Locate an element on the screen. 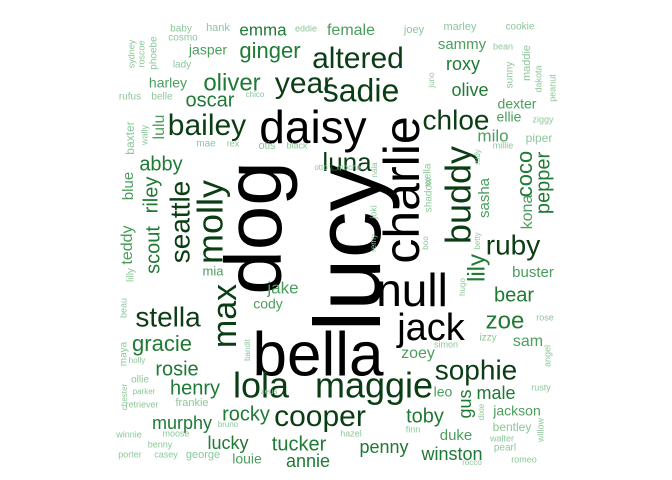  word-holly: holly is located at coordinates (137, 360).